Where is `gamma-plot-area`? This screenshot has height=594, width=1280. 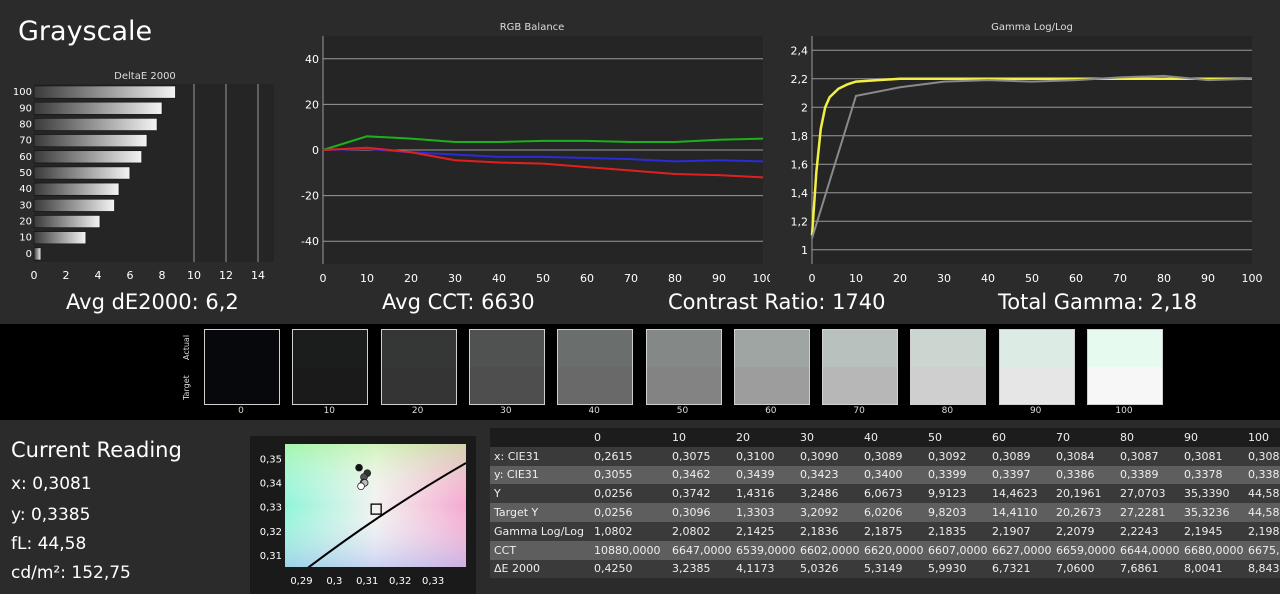
gamma-plot-area is located at coordinates (1032, 150).